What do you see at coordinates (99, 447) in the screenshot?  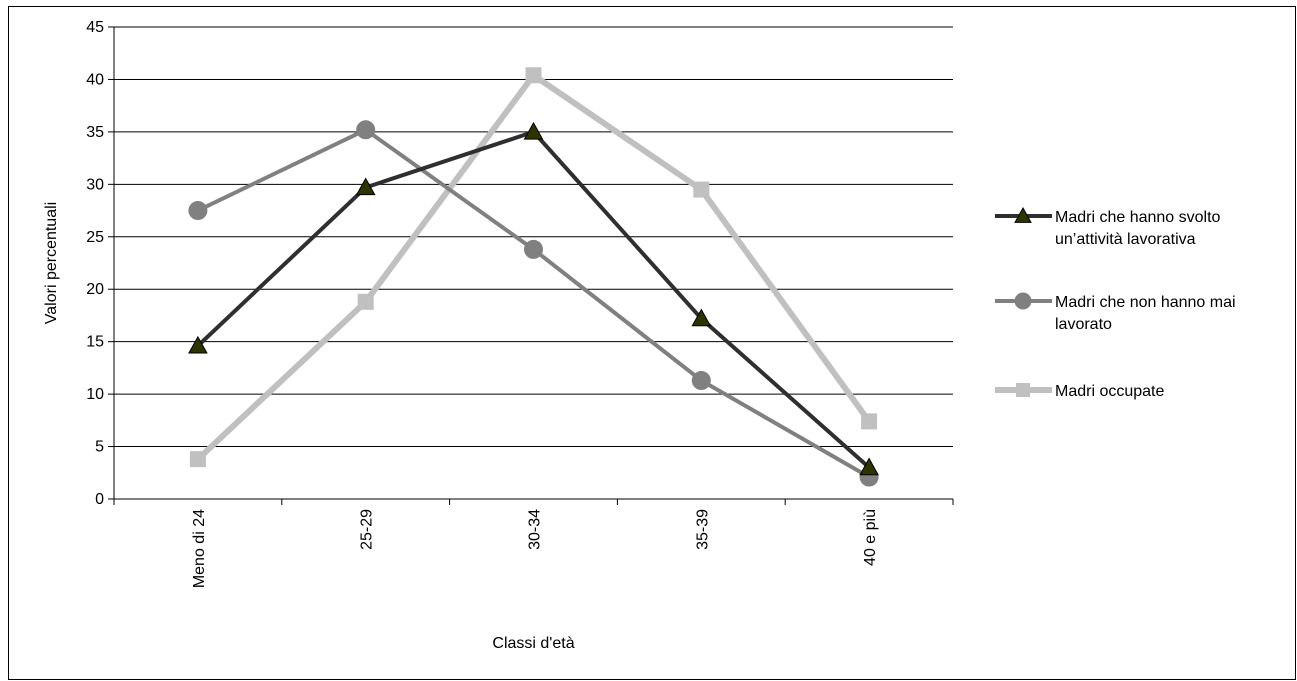 I see `y-tick-label: 5` at bounding box center [99, 447].